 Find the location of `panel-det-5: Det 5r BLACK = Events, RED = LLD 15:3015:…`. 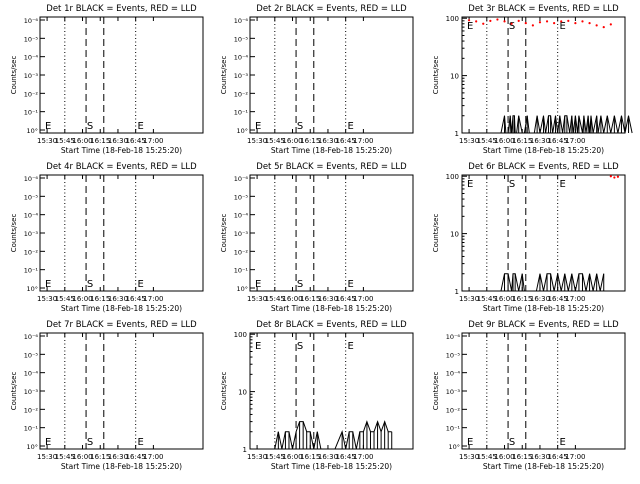

panel-det-5: Det 5r BLACK = Events, RED = LLD 15:3015:… is located at coordinates (317, 237).